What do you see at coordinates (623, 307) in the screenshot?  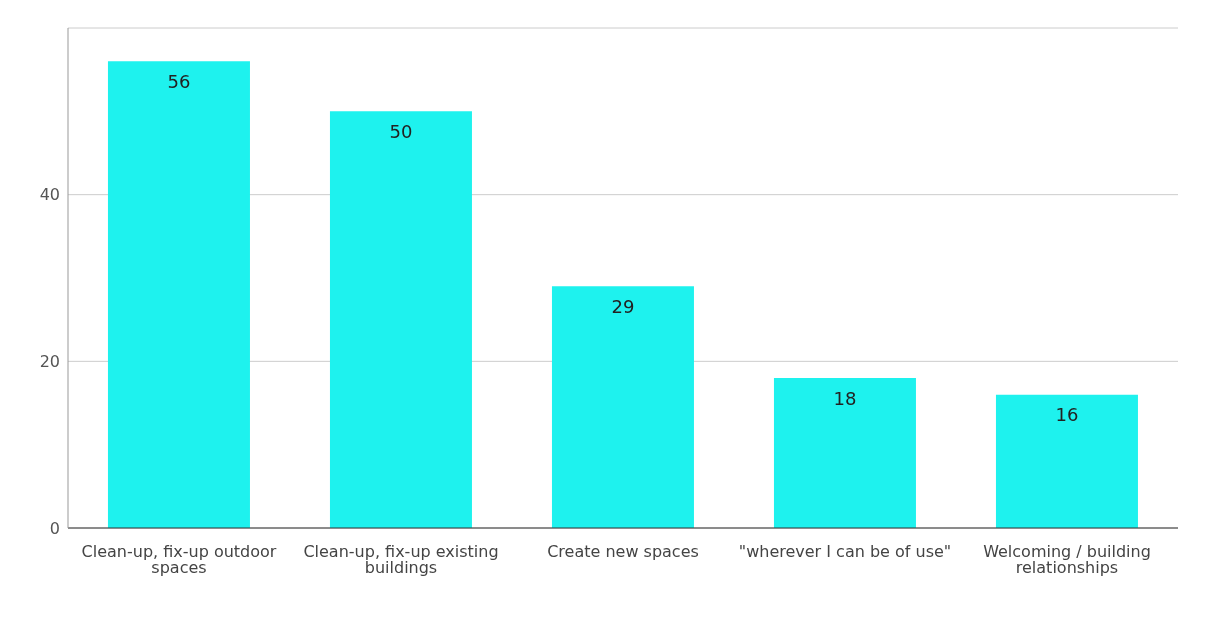 I see `data-label: 29` at bounding box center [623, 307].